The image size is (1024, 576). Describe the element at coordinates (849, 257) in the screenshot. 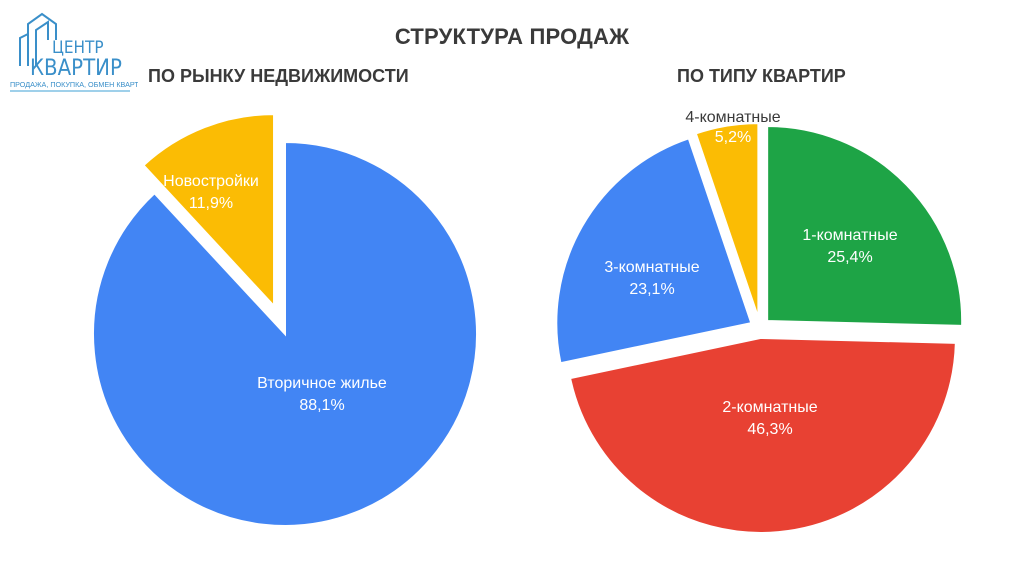

I see `slice-value-label: 25,4%` at that location.